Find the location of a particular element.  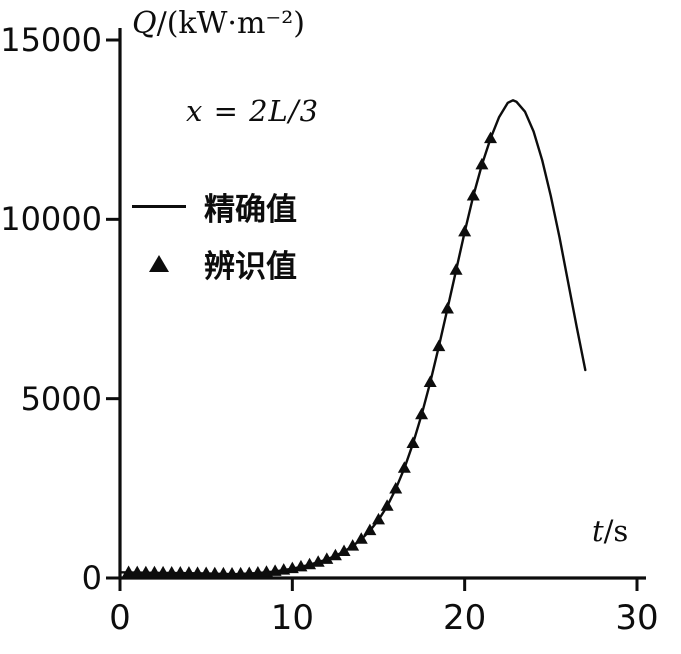

y-tick-label: 10000 is located at coordinates (51, 219).